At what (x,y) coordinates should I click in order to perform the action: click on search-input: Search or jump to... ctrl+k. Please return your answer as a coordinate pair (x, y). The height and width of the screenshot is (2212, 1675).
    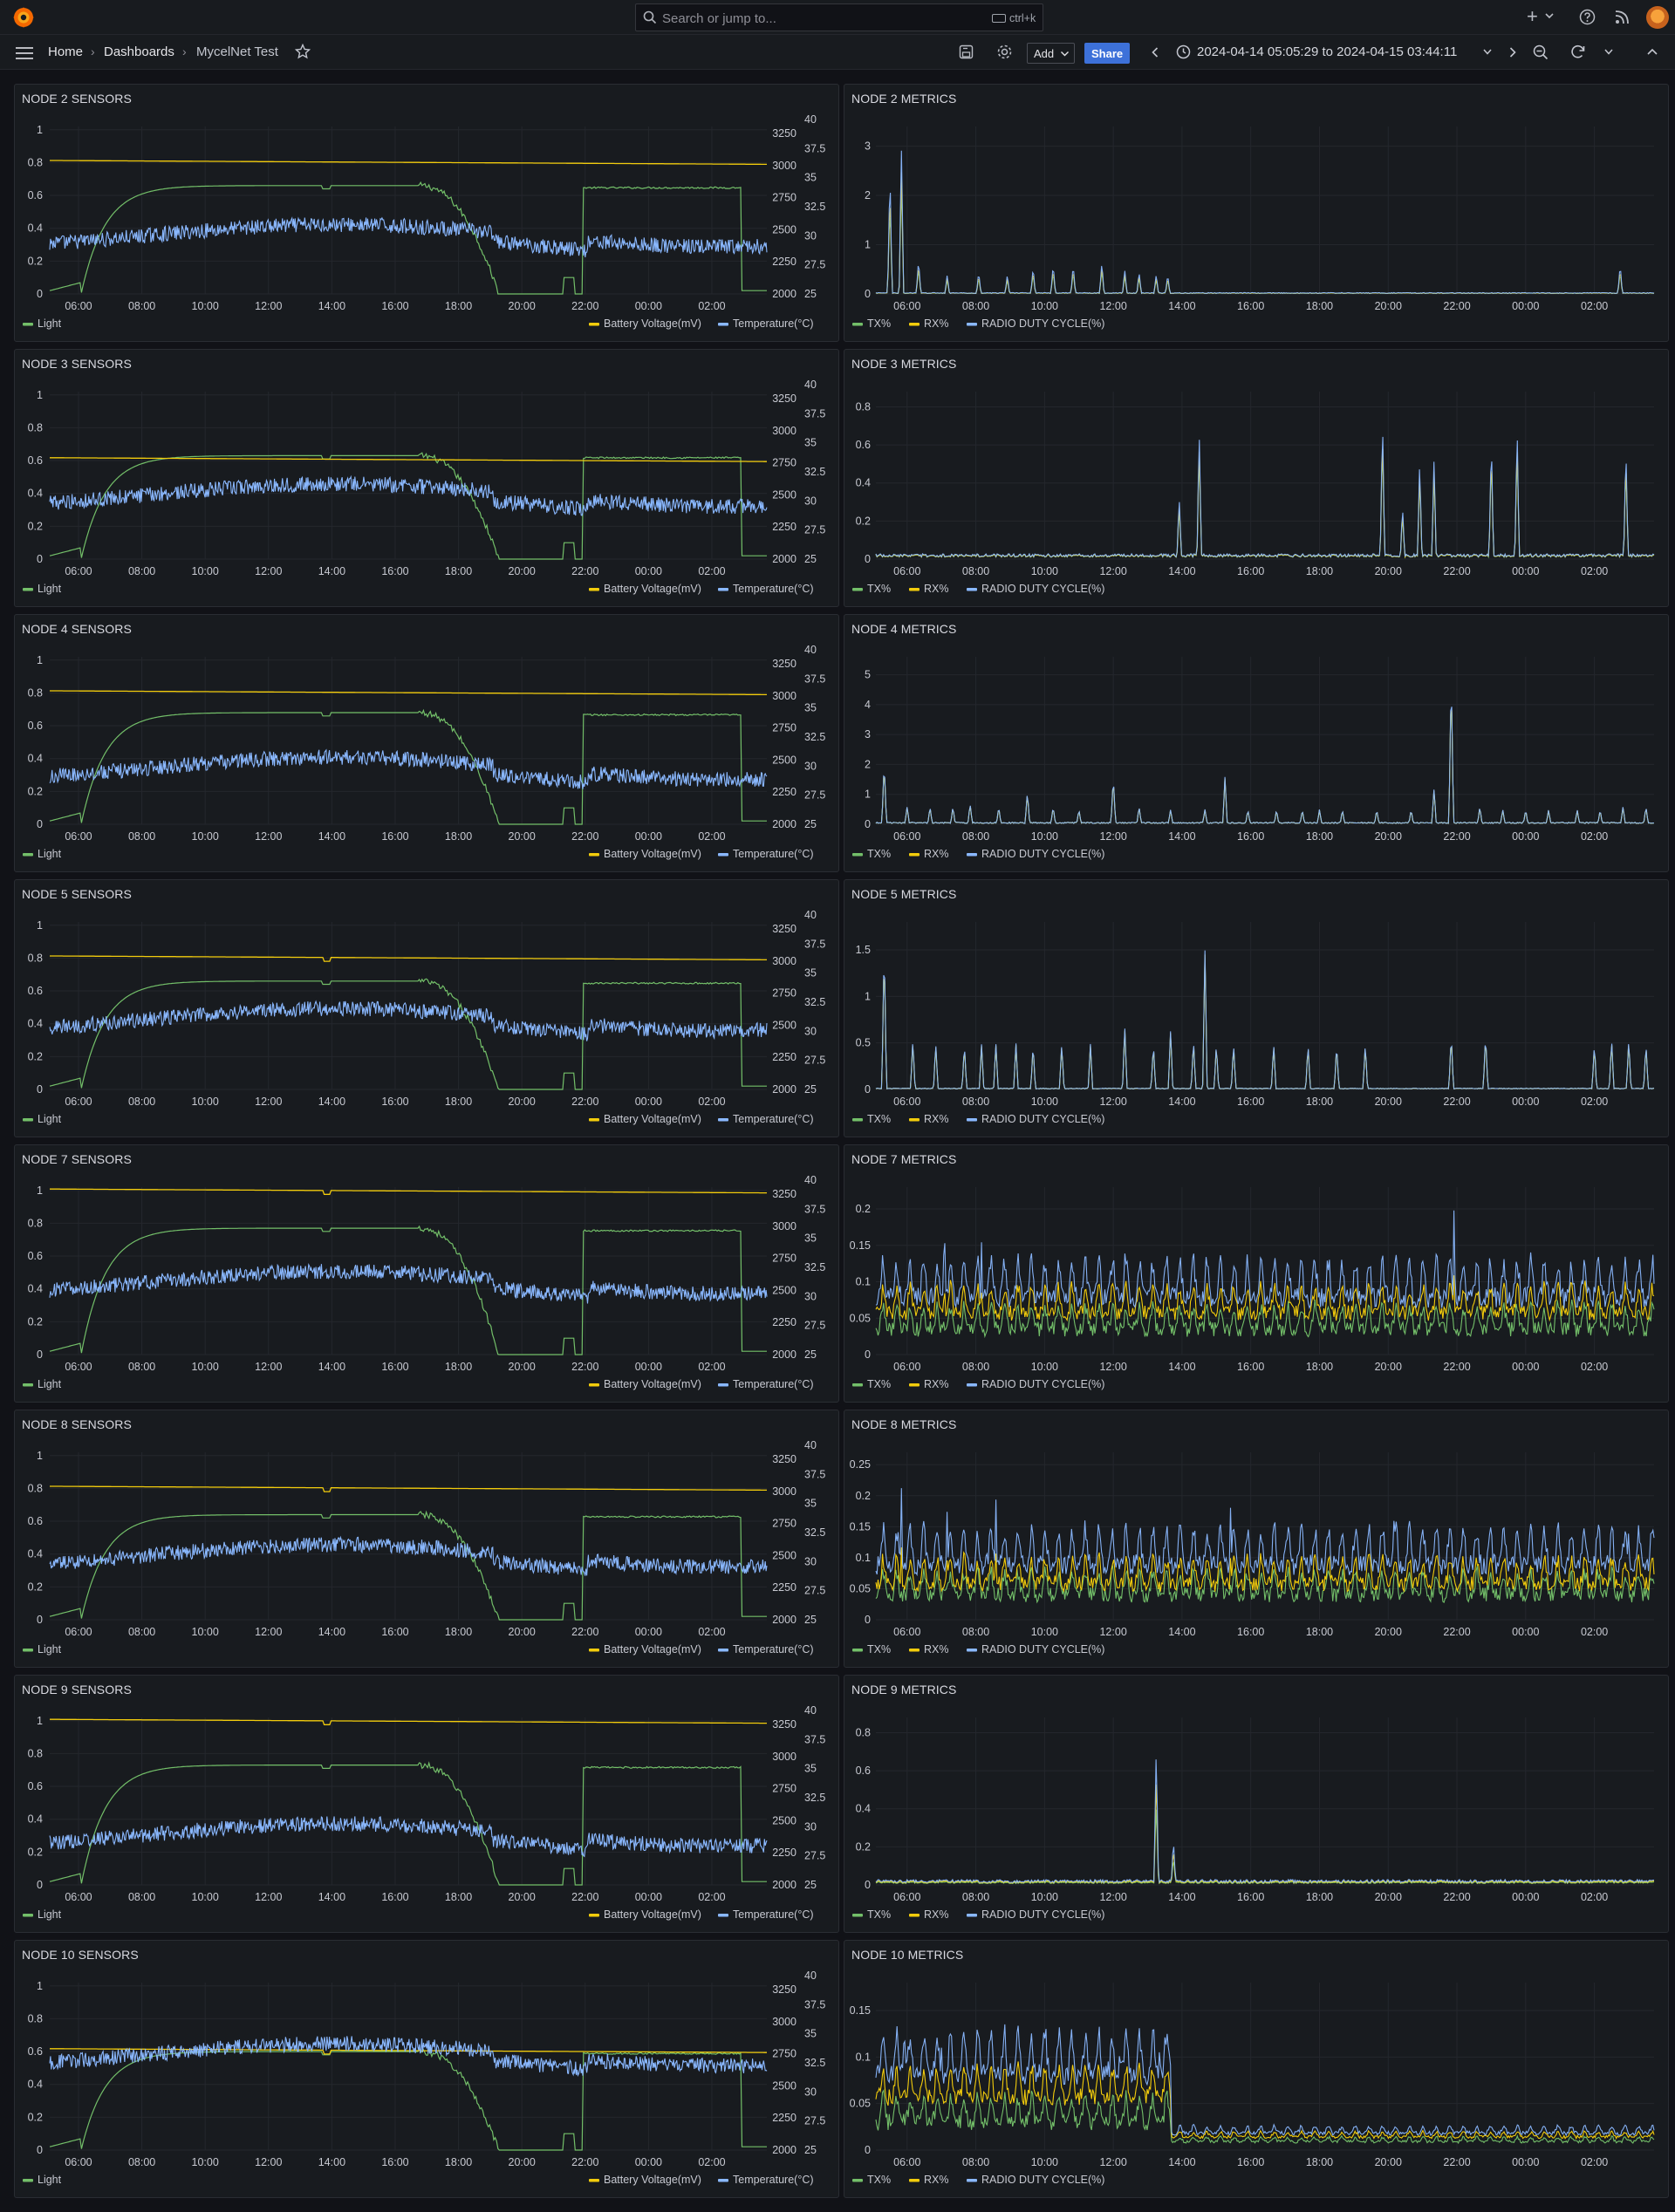
    Looking at the image, I should click on (839, 17).